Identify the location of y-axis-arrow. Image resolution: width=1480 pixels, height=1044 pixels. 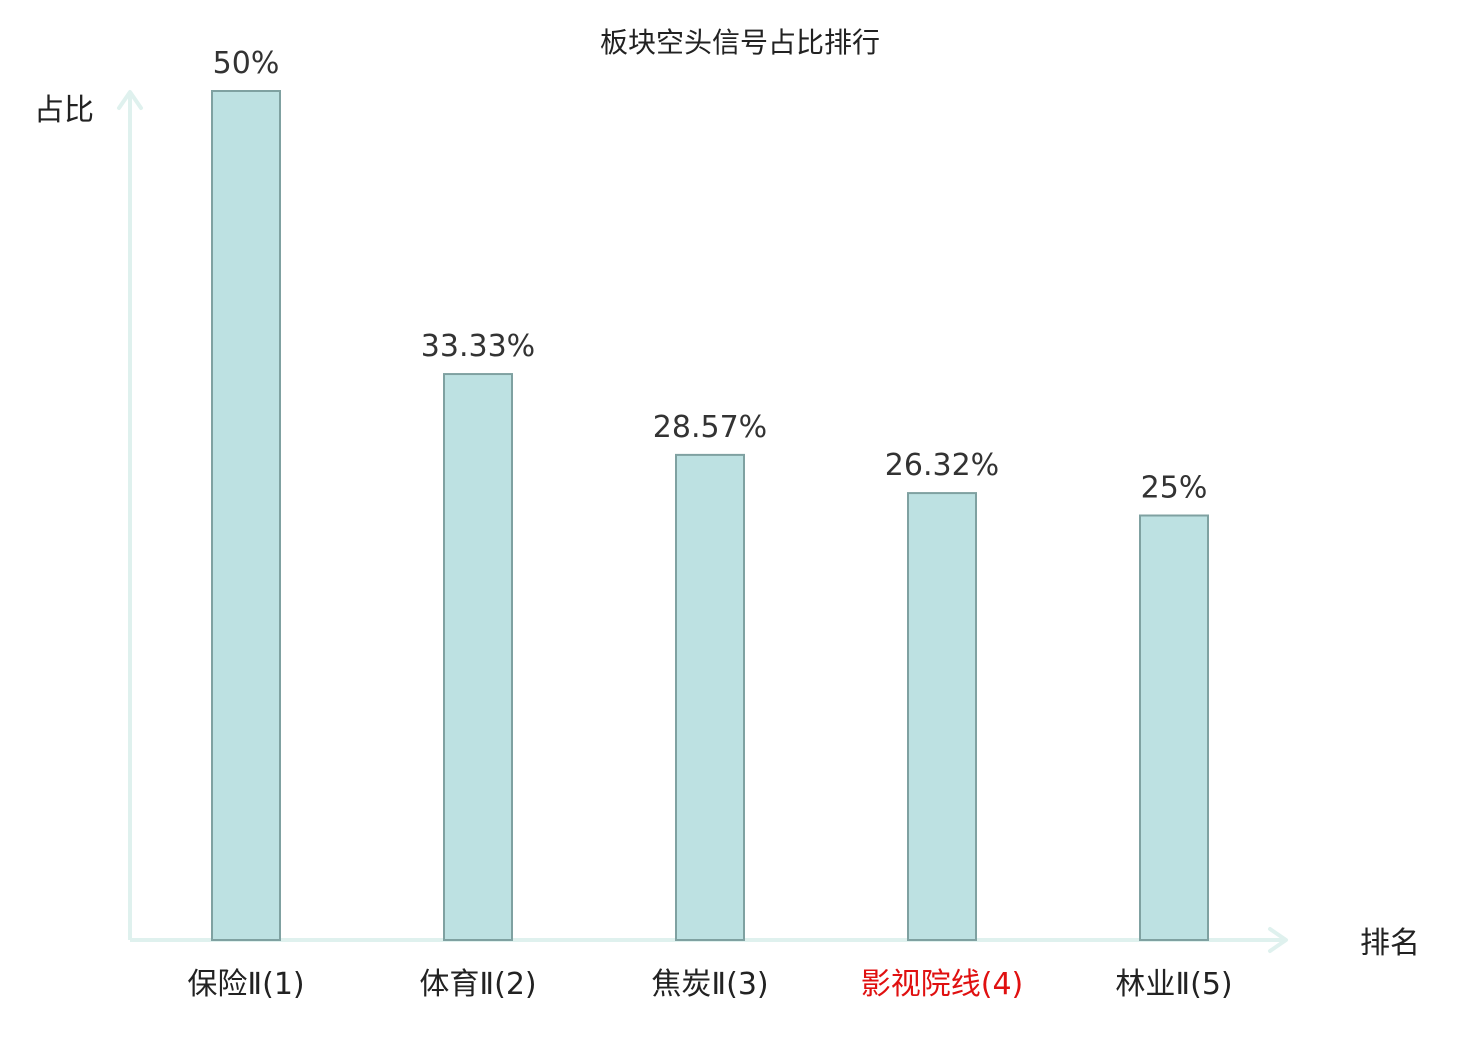
(130, 100).